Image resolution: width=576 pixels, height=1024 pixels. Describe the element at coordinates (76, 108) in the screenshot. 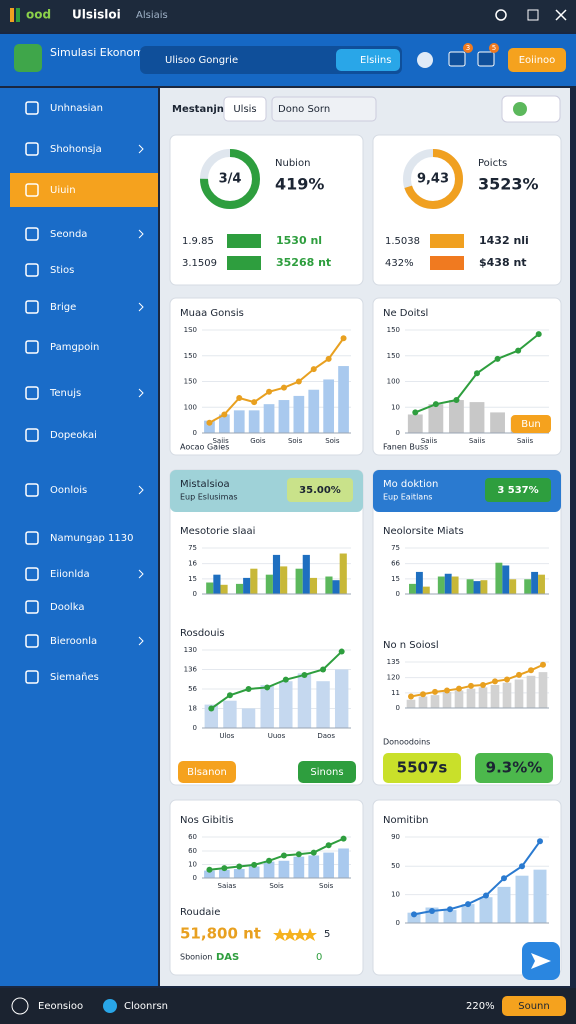

I see `nav-item: Unhnasian` at that location.